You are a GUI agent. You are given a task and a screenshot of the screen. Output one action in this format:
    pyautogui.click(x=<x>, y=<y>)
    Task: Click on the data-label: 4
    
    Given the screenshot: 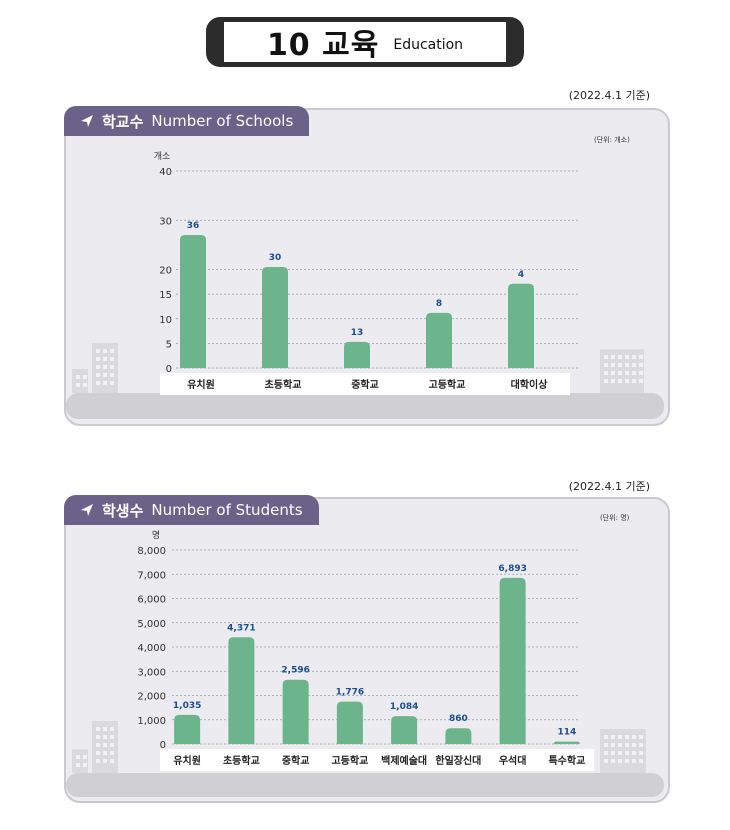 What is the action you would take?
    pyautogui.click(x=521, y=275)
    